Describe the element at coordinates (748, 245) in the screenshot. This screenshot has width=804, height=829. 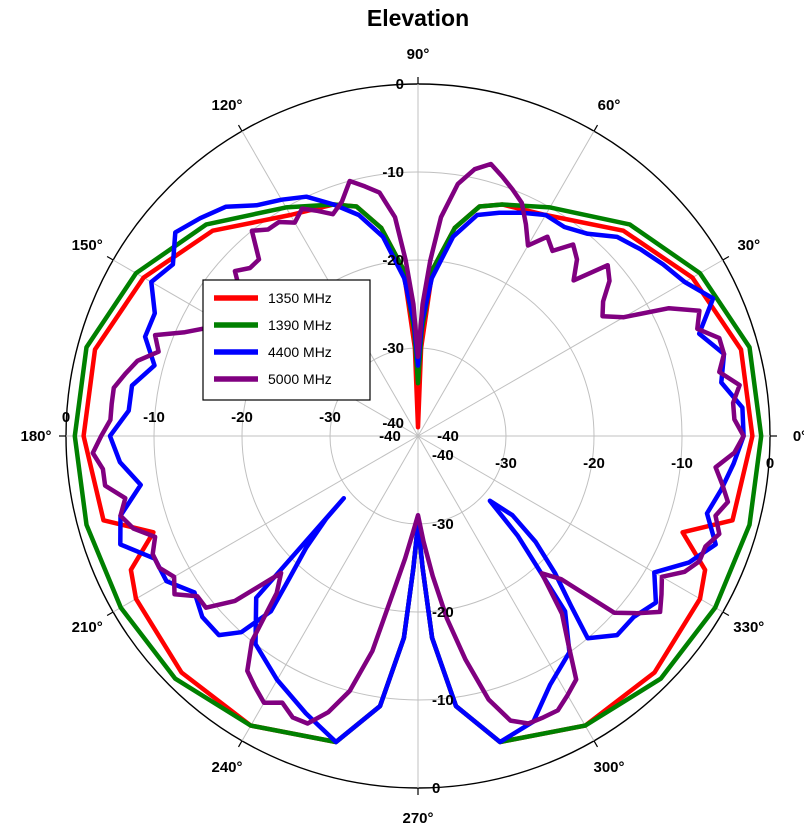
I see `angle-tick-label: 30°` at that location.